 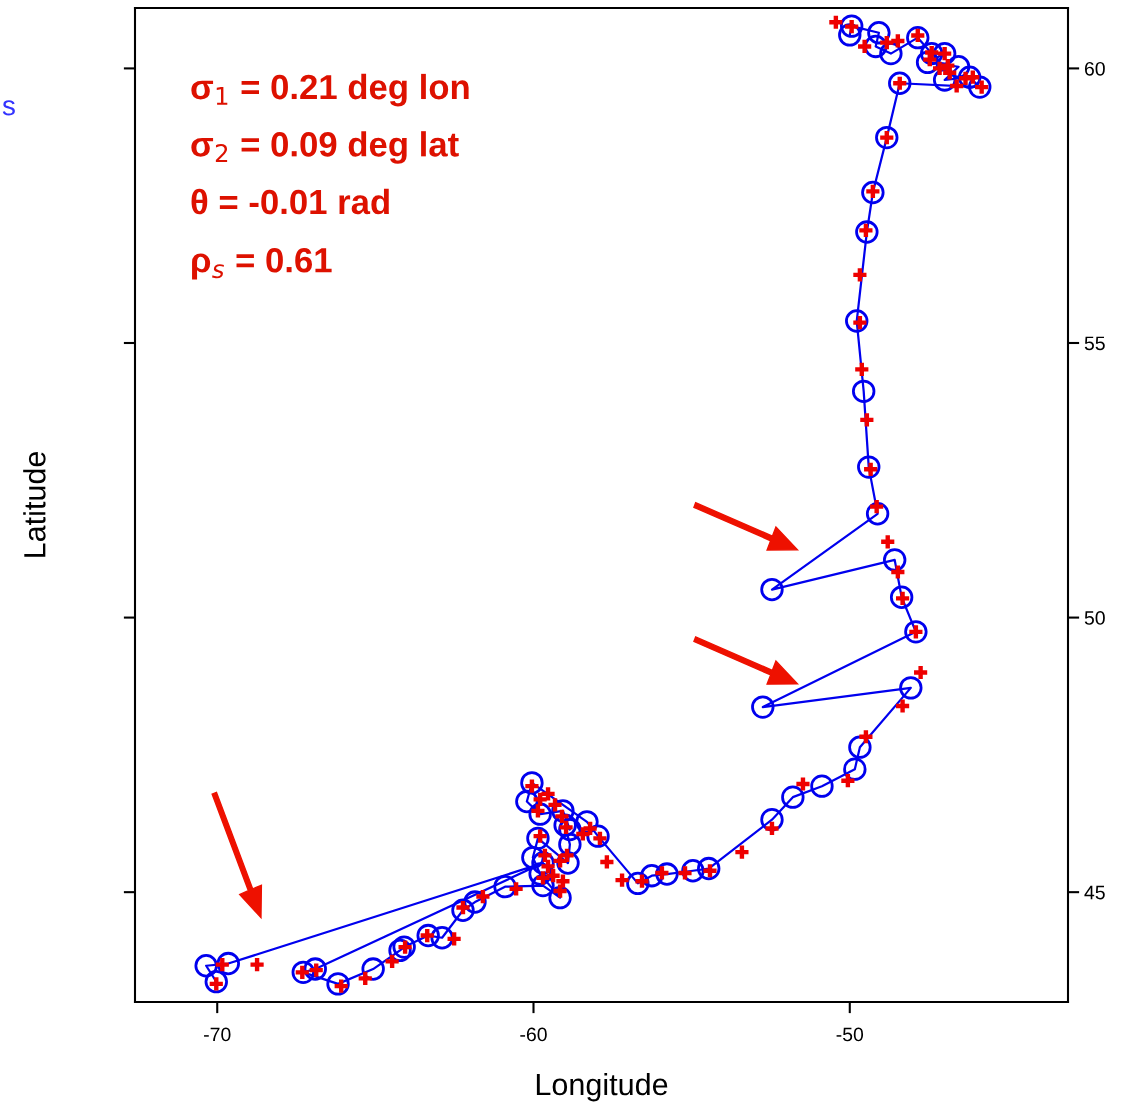 I want to click on y-tick-label: 50, so click(x=1094, y=618).